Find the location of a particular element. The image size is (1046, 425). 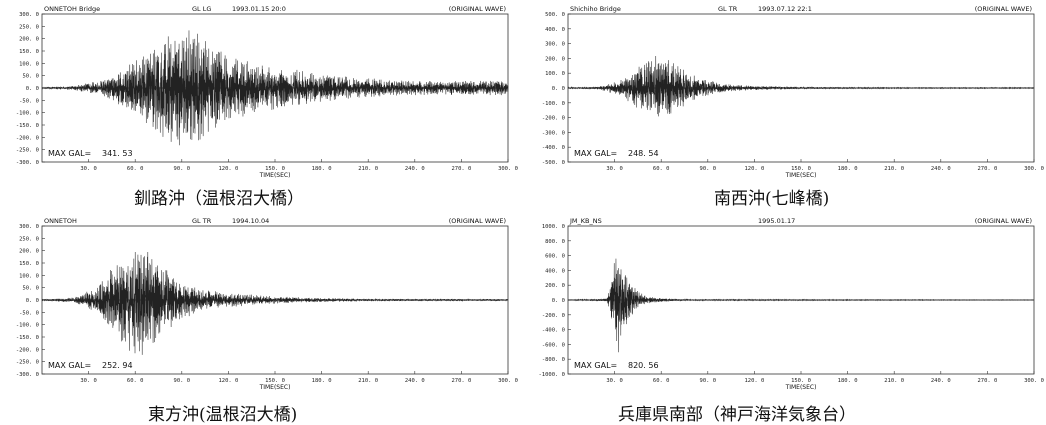

station-label: ONNETOH Bridge is located at coordinates (72, 9).